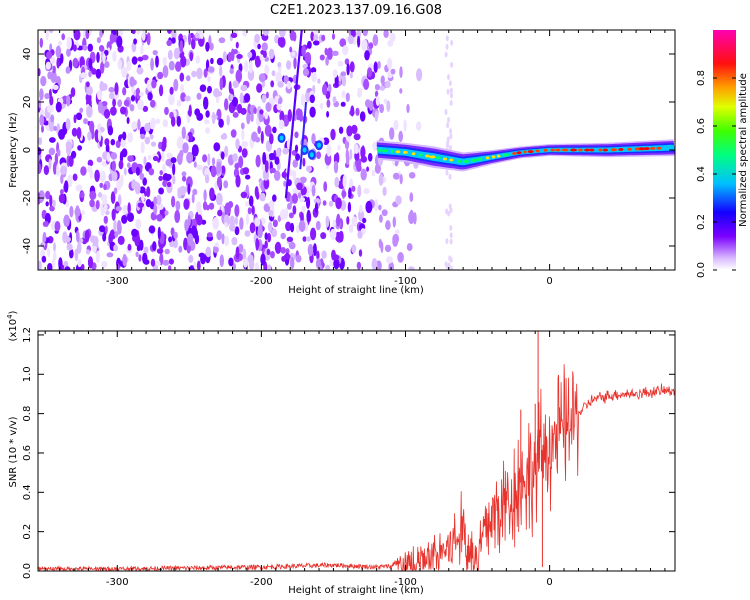  What do you see at coordinates (12, 325) in the screenshot?
I see `snr-multiplier: (x104)` at bounding box center [12, 325].